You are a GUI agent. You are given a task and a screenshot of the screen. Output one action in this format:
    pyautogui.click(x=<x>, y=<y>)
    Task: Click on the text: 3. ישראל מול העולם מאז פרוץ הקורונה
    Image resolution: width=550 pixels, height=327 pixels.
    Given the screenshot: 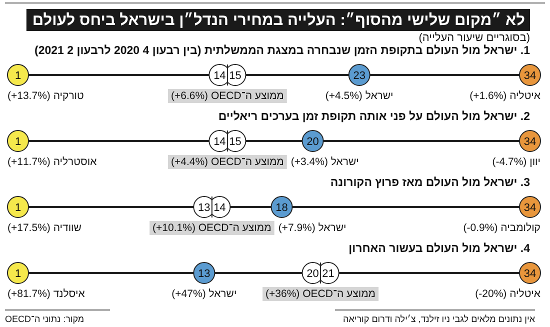 What is the action you would take?
    pyautogui.click(x=430, y=182)
    